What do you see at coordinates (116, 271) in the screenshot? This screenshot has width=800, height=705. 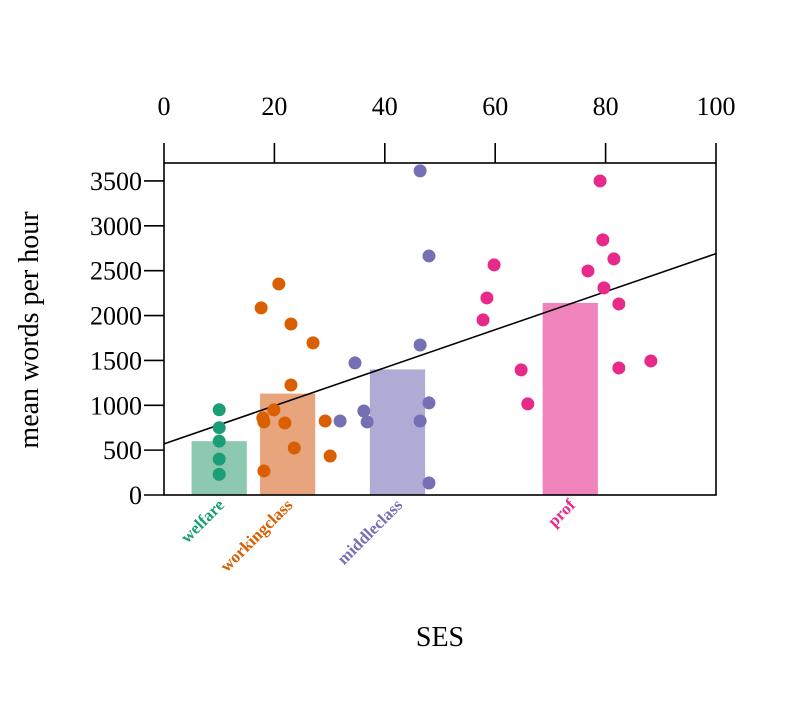 I see `y-tick-label: 2500` at bounding box center [116, 271].